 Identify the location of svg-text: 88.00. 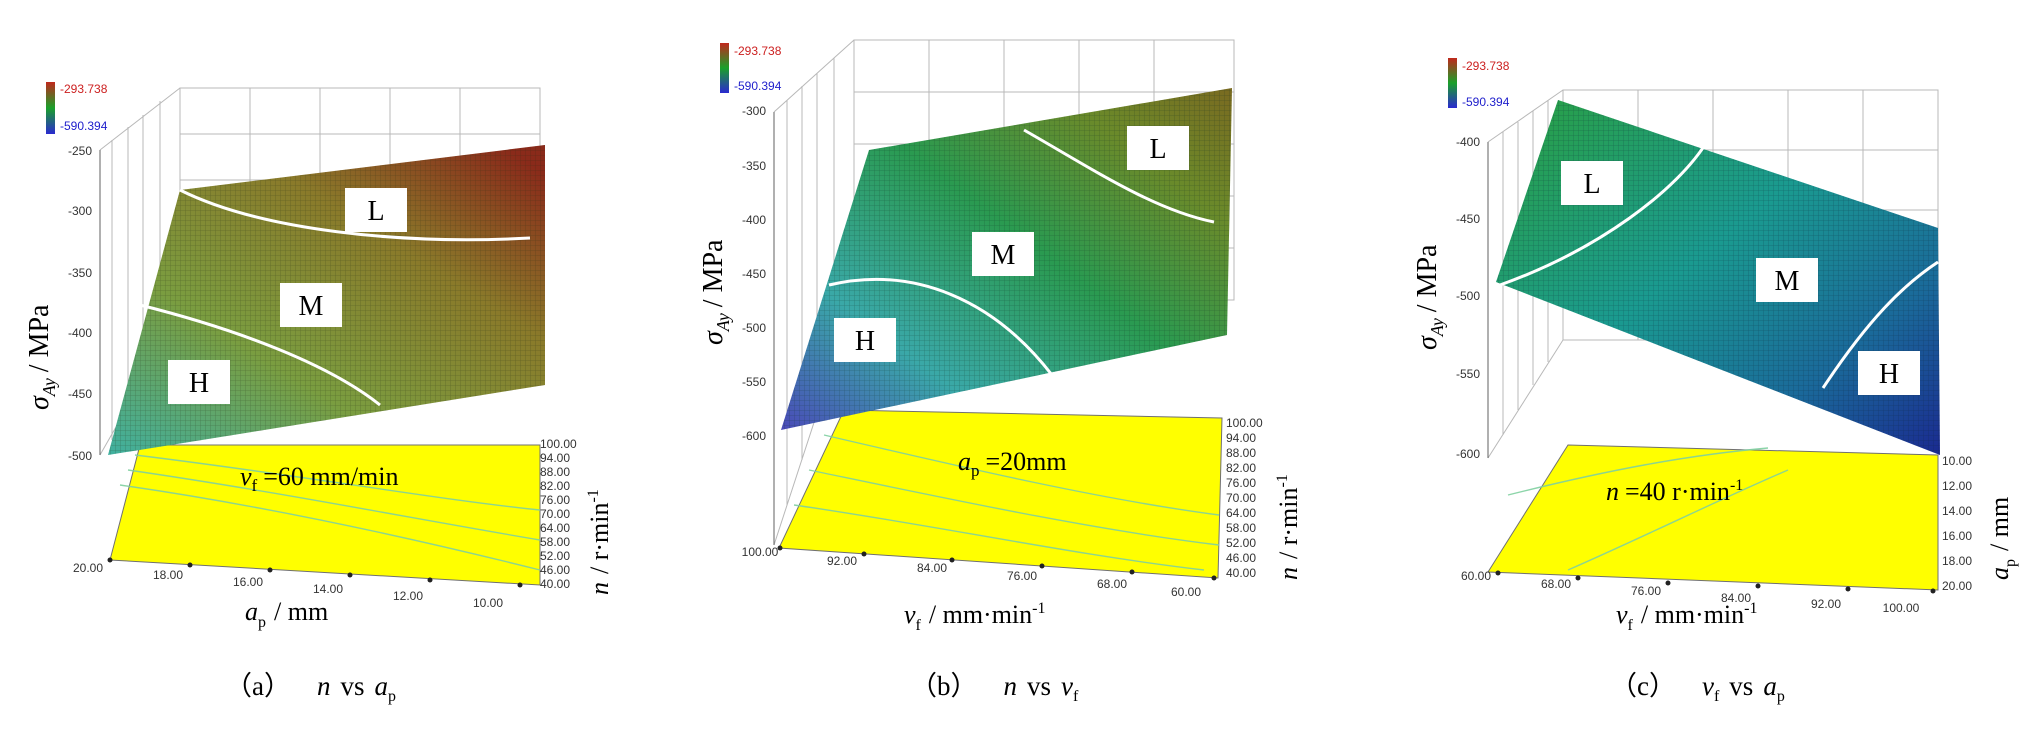
(1241, 453).